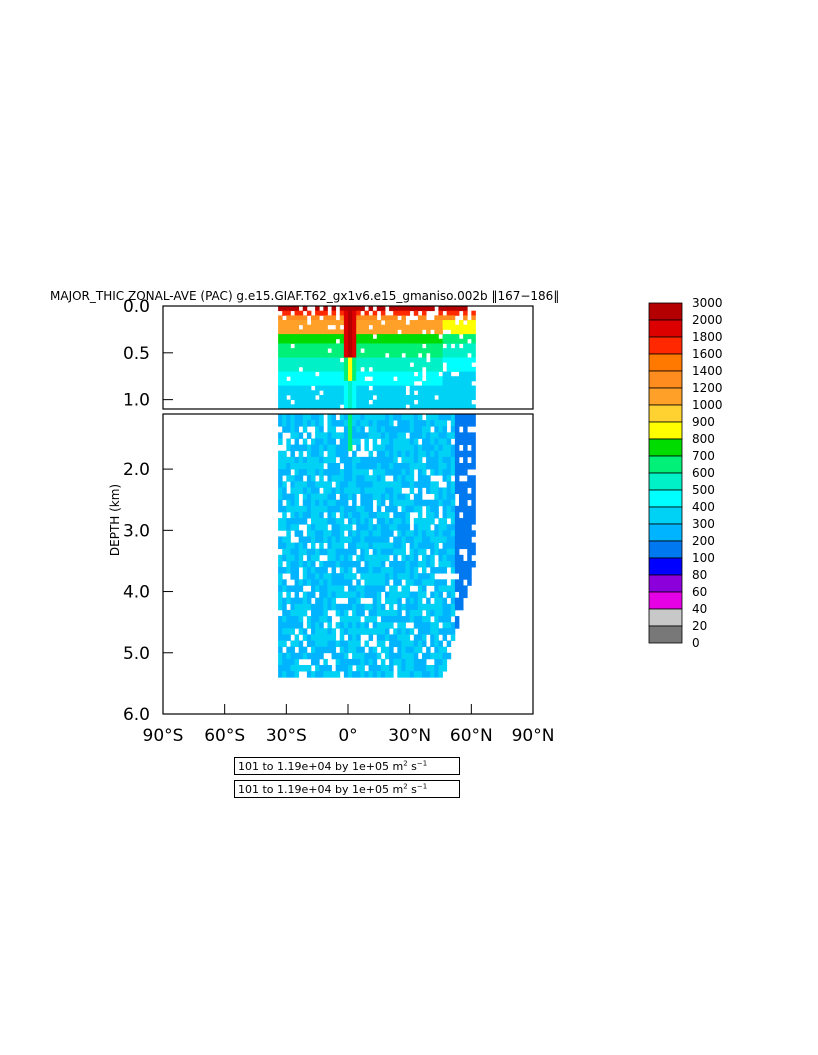 This screenshot has width=818, height=1055. Describe the element at coordinates (136, 470) in the screenshot. I see `y-tick-label: 2.0` at that location.